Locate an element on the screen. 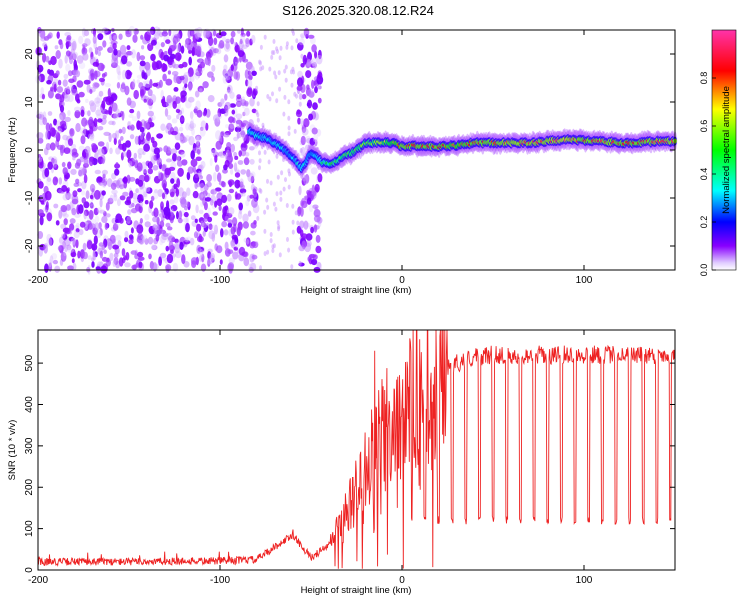 This screenshot has width=750, height=605. y-tick-label: 10 is located at coordinates (29, 102).